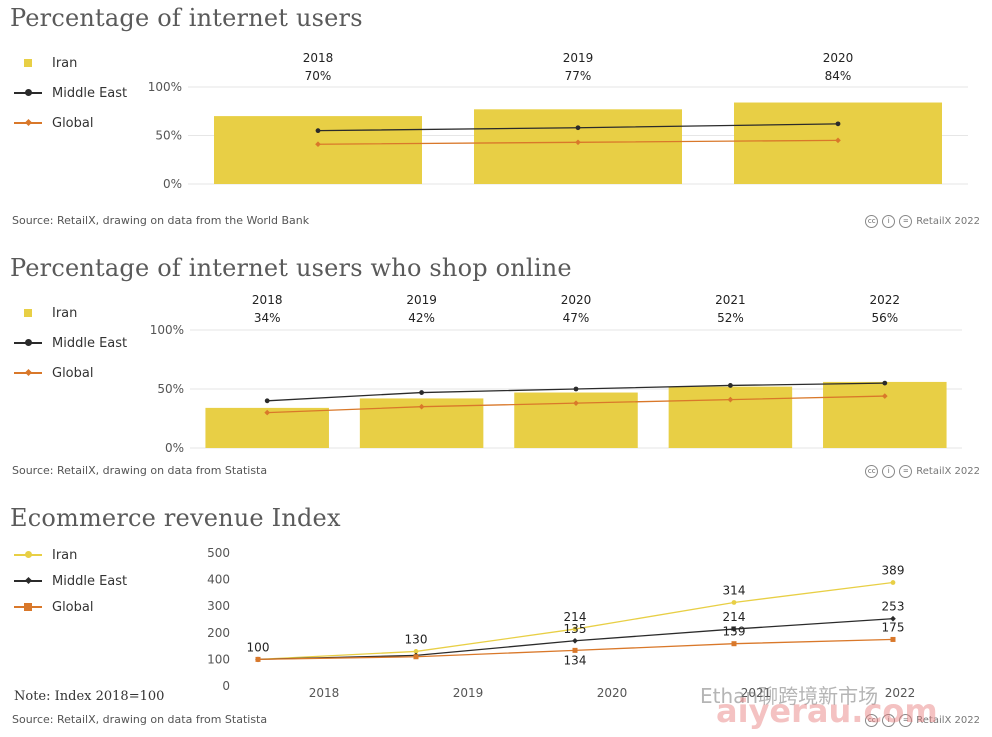  I want to click on data-label: 175, so click(893, 627).